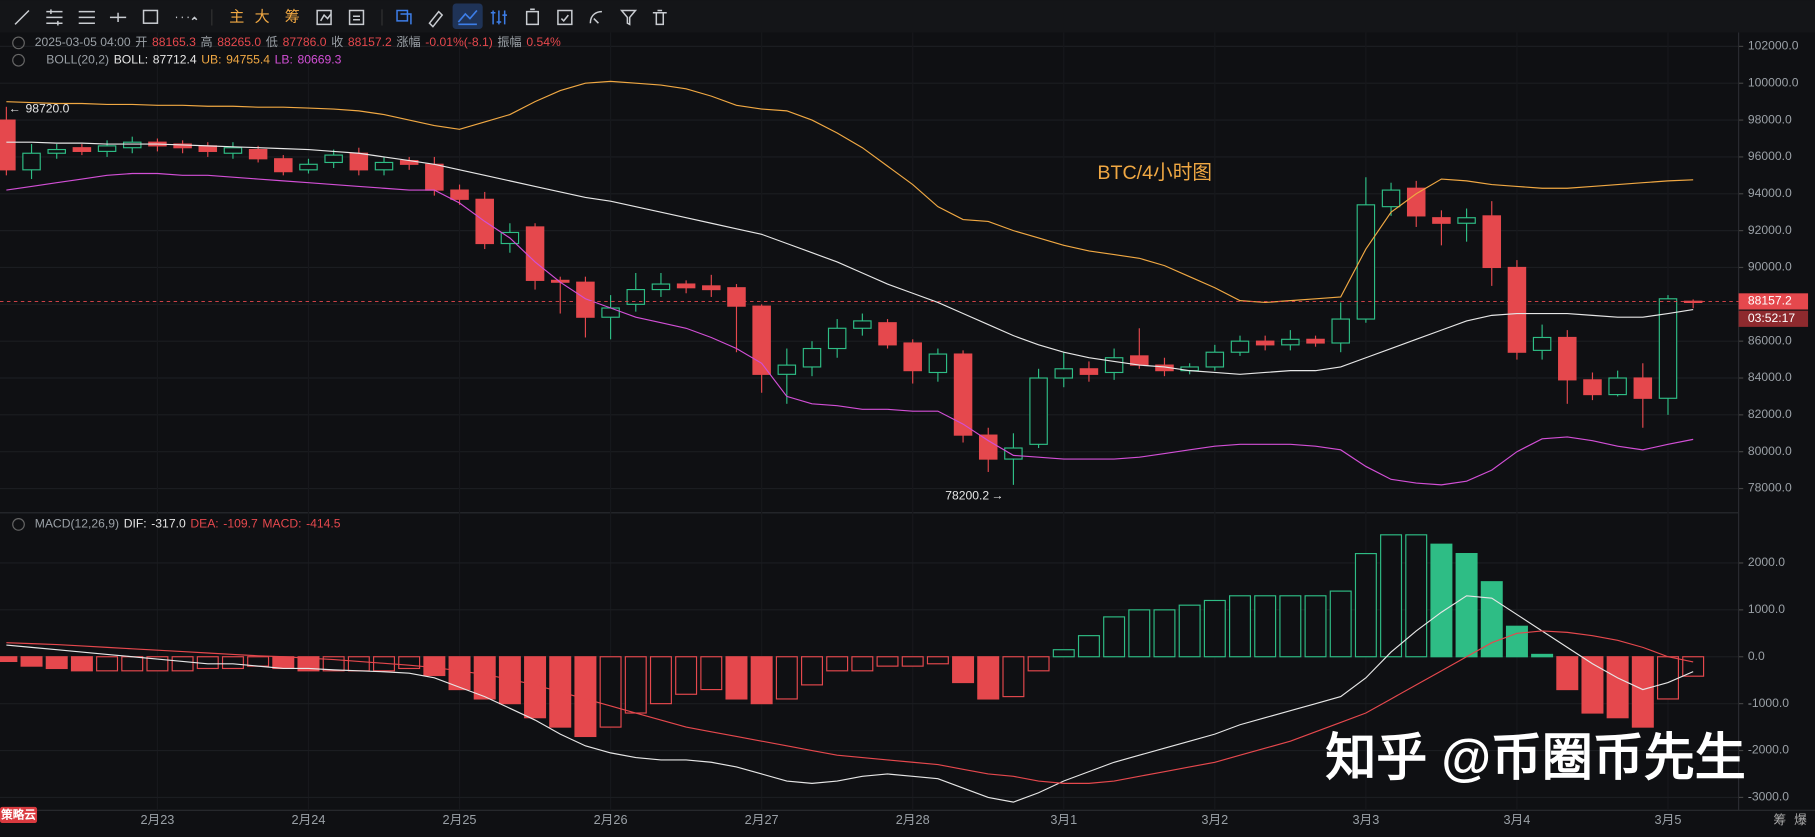  I want to click on y-tick-label: 78000.0, so click(1770, 488).